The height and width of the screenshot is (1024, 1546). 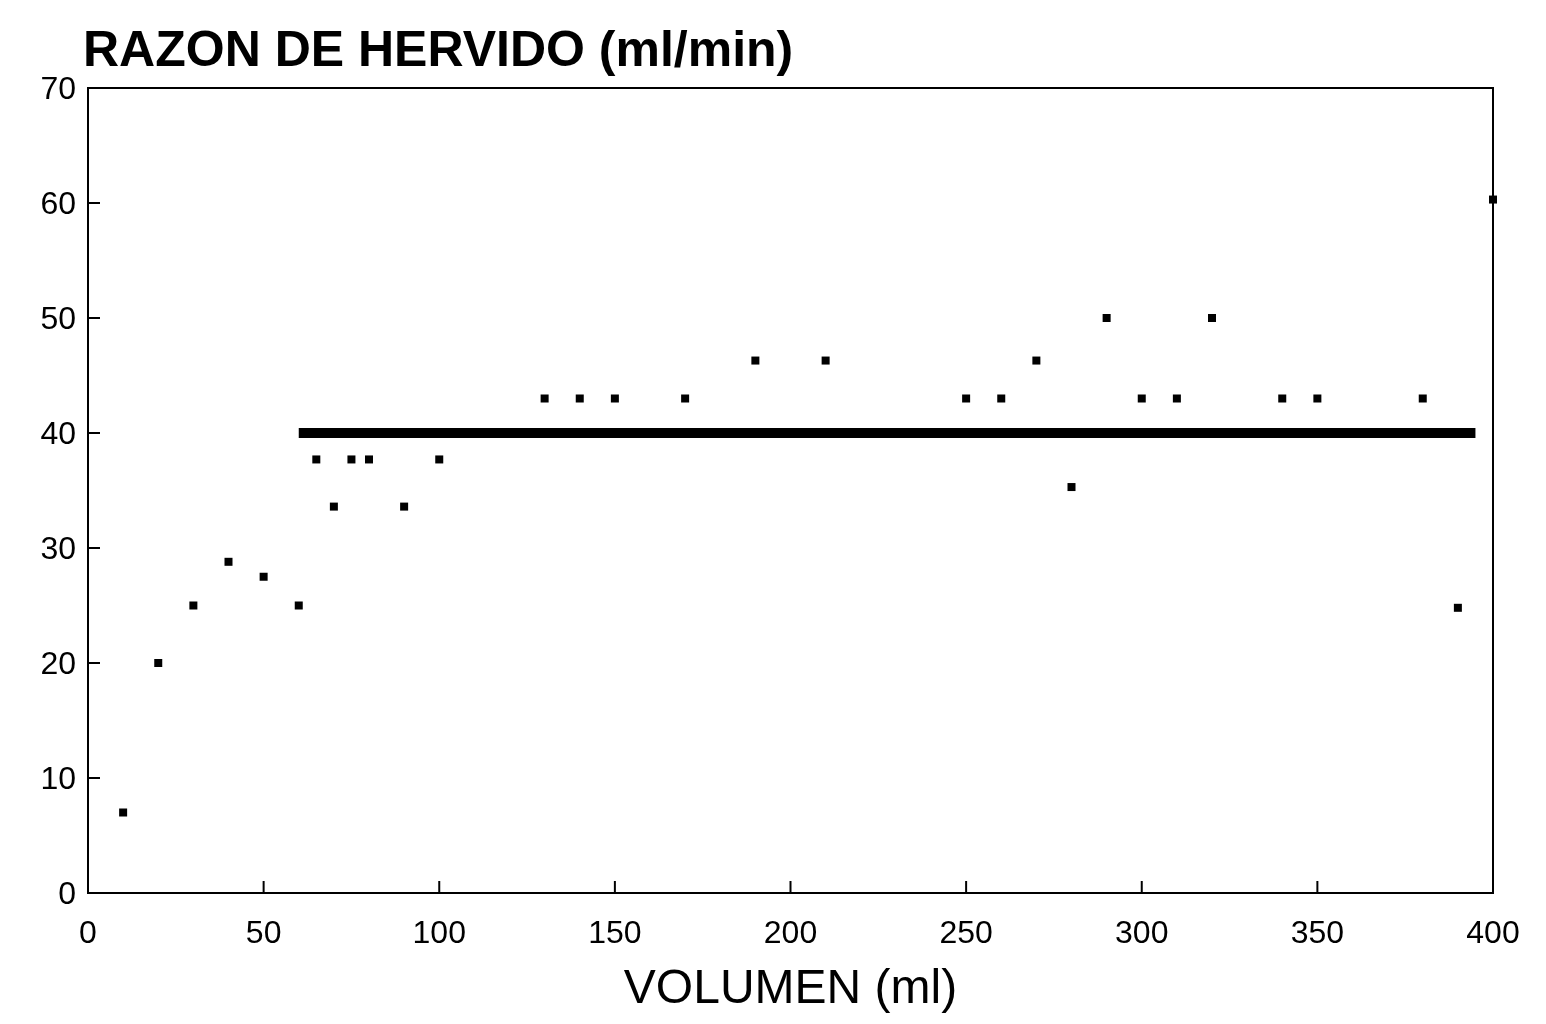 What do you see at coordinates (58, 548) in the screenshot?
I see `y-tick-label: 30` at bounding box center [58, 548].